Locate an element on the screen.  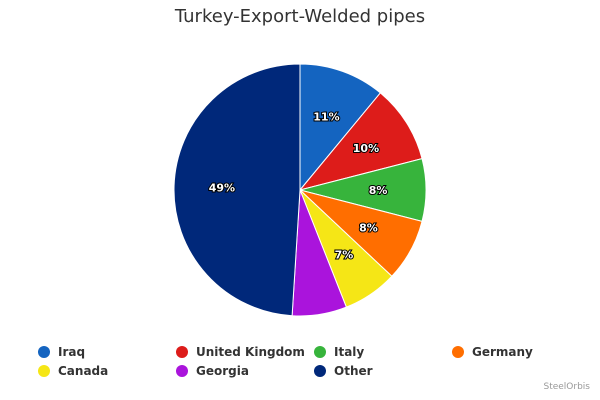
legend-item-italy: Italy is located at coordinates (383, 351).